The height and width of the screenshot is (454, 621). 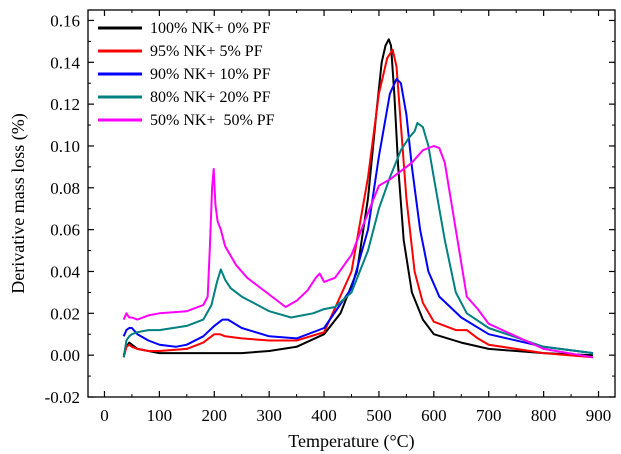 I want to click on x-tick-label: 900, so click(x=599, y=415).